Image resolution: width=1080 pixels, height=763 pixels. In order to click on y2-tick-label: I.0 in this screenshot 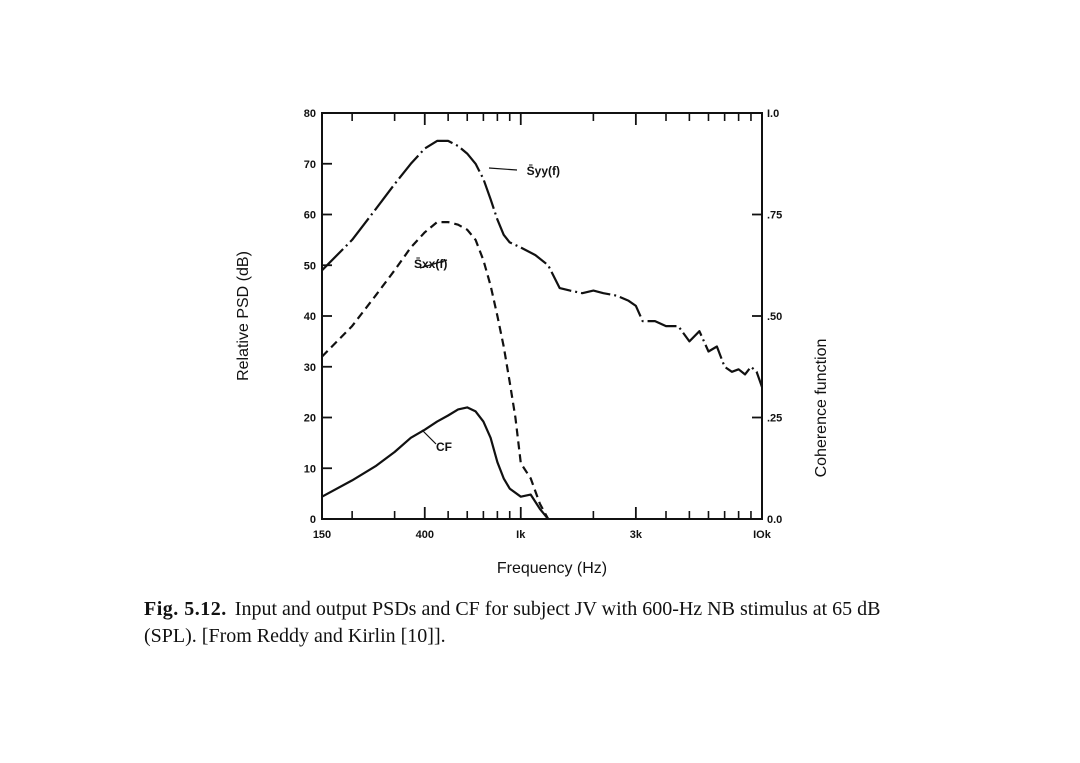, I will do `click(773, 114)`.